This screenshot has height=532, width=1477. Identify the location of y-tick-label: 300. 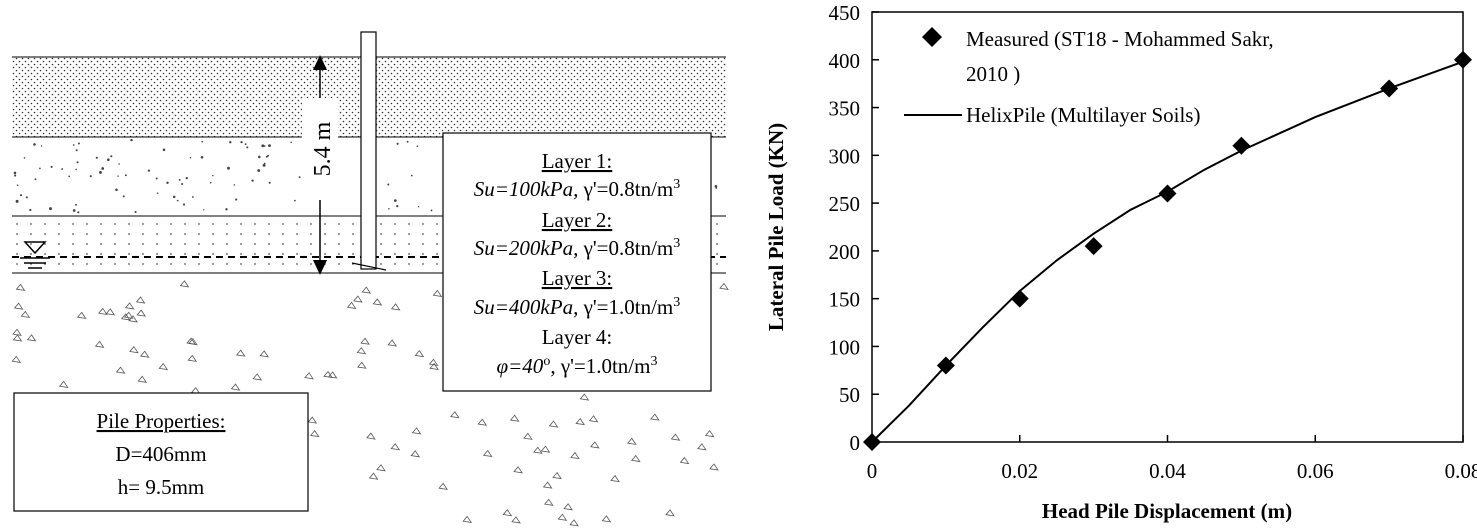
(845, 156).